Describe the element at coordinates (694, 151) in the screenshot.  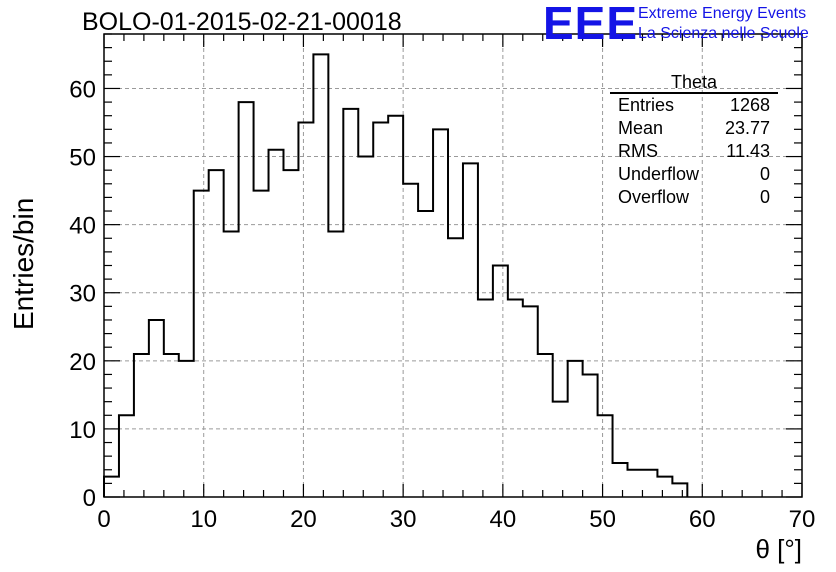
I see `stats-row-rms: RMS 11.43` at that location.